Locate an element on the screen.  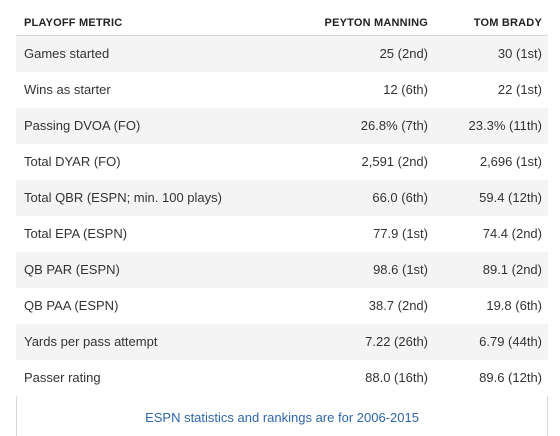
header-peyton-manning: PEYTON MANNING is located at coordinates (376, 23).